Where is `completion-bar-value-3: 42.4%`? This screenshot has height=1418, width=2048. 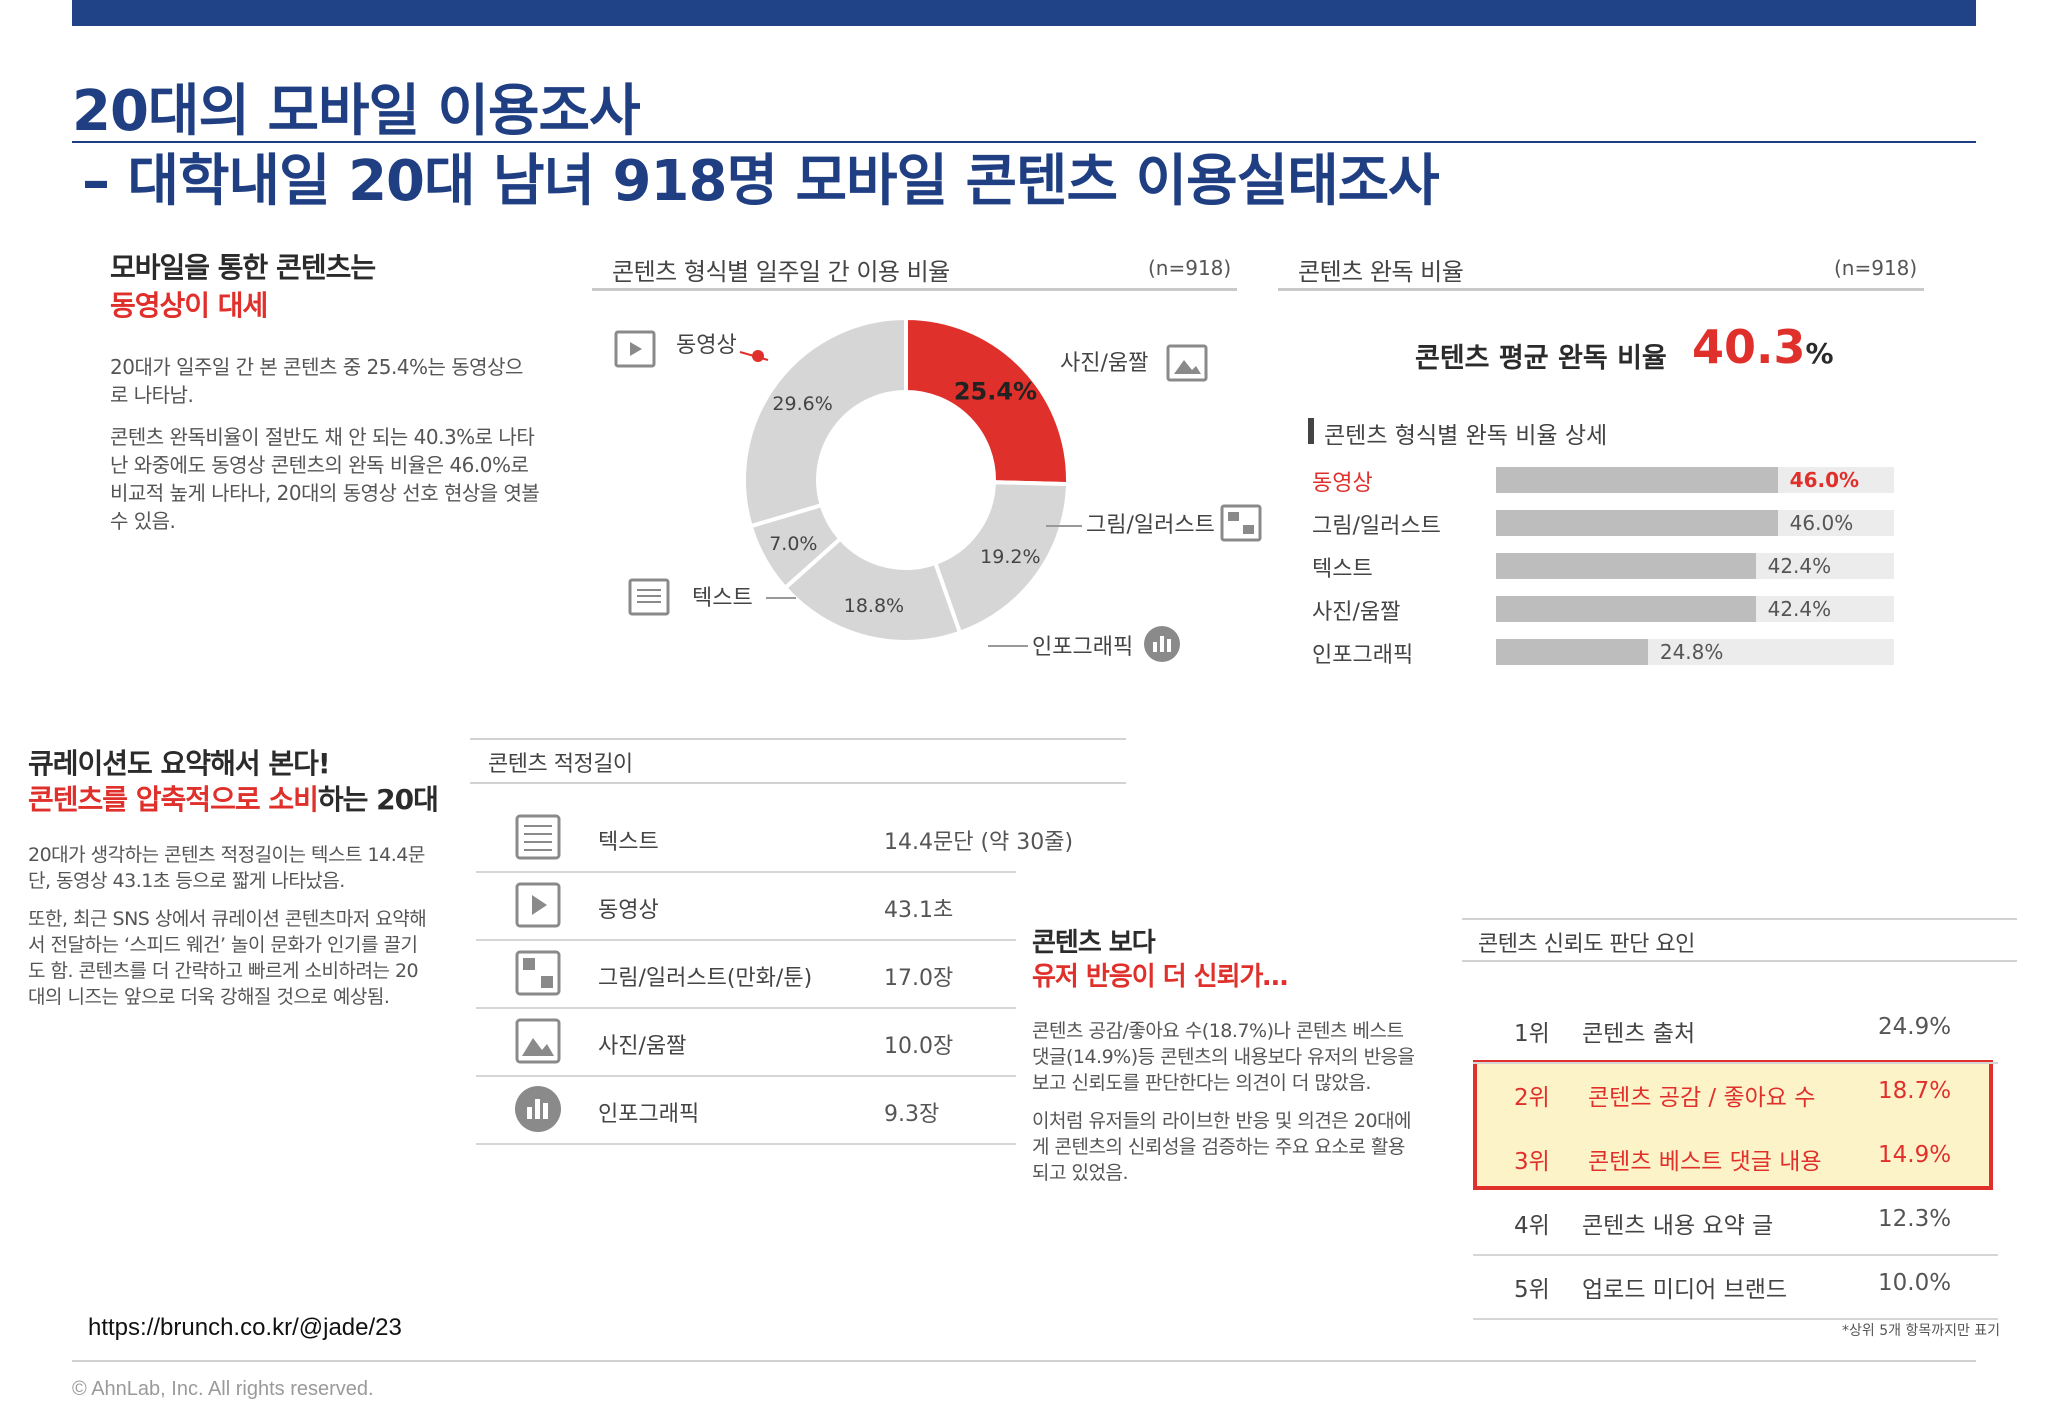
completion-bar-value-3: 42.4% is located at coordinates (1799, 609).